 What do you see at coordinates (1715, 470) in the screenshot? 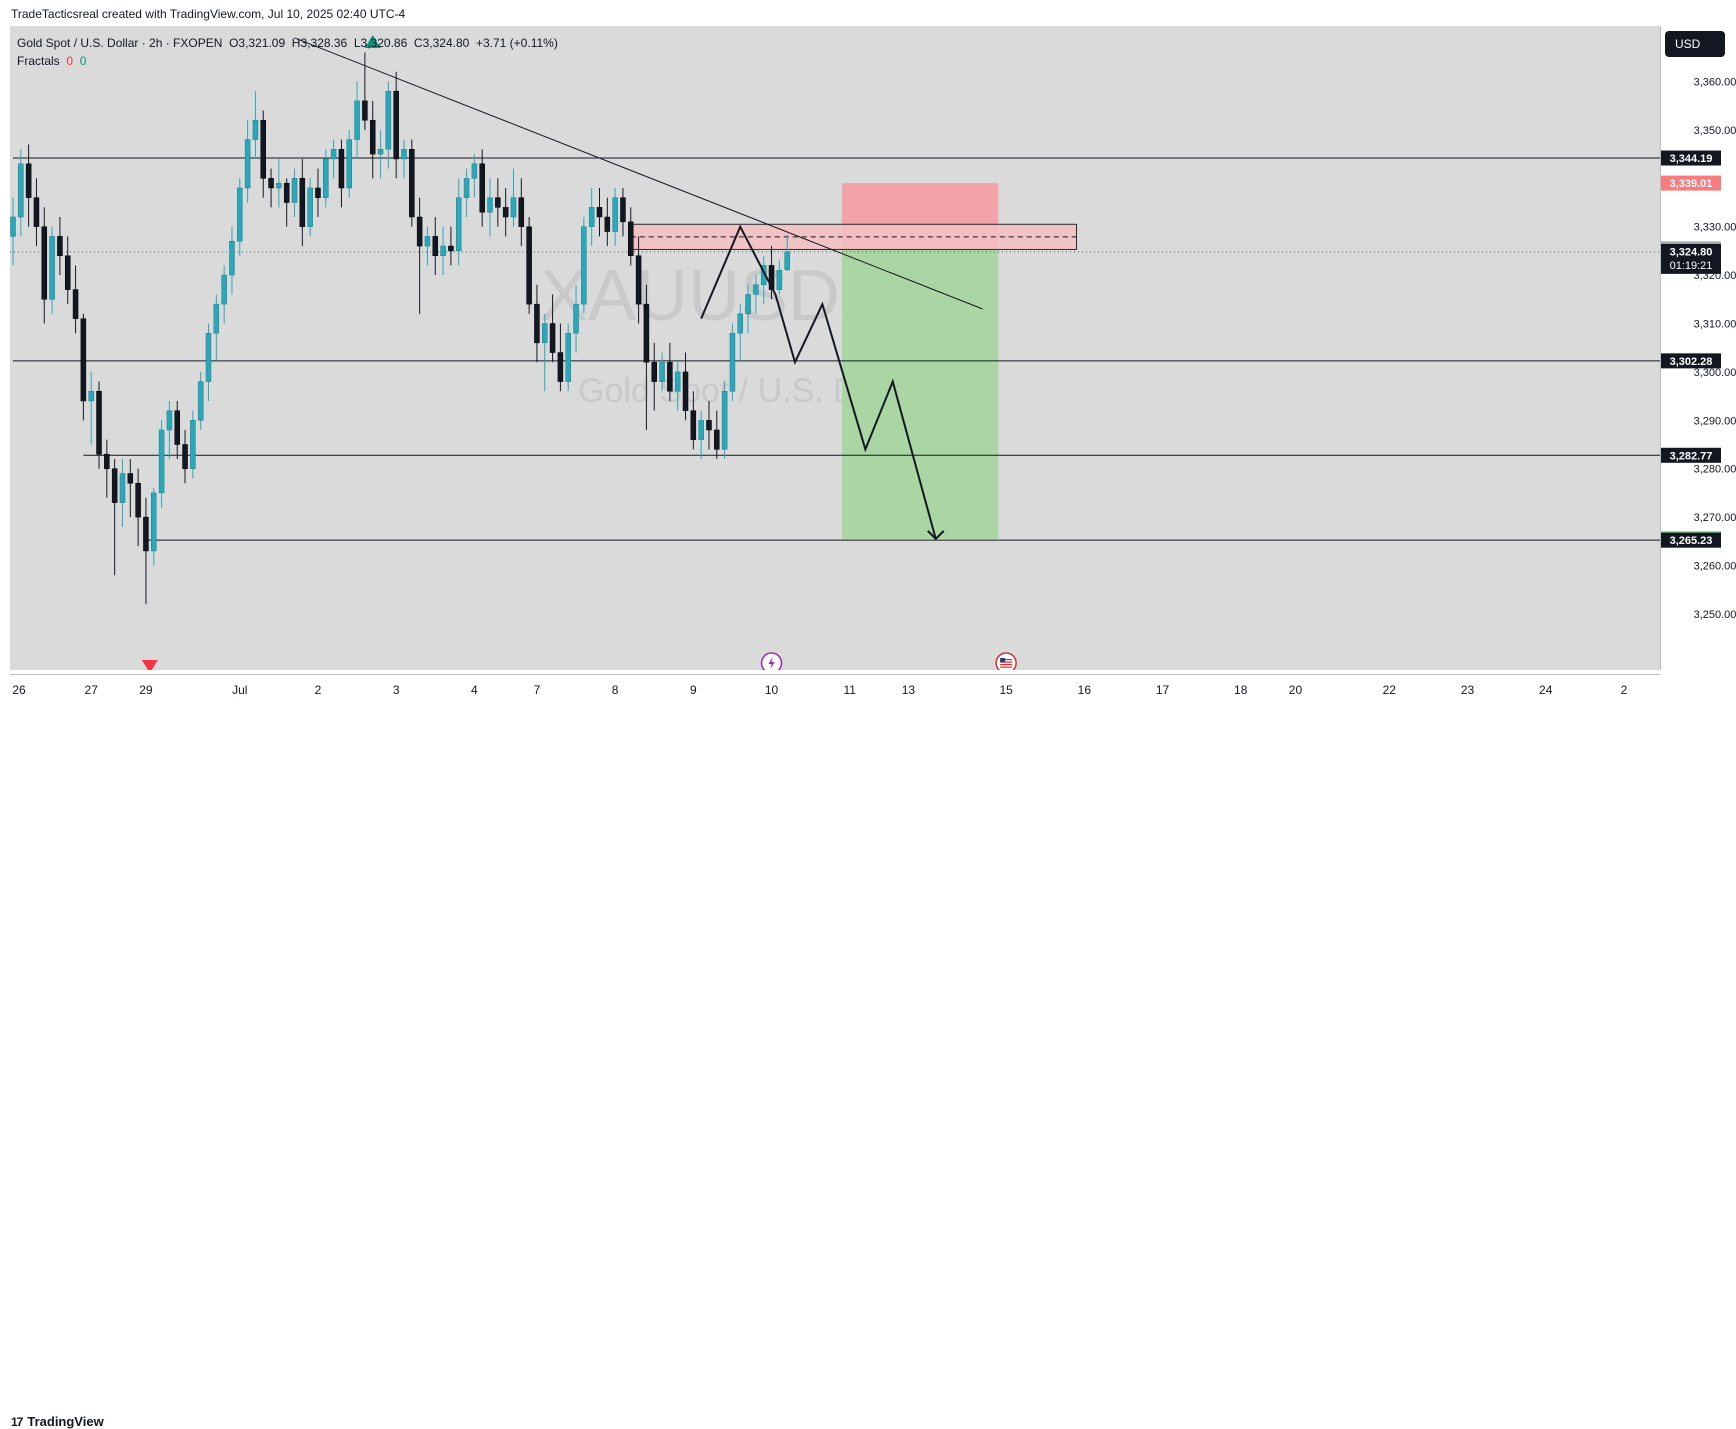
I see `y-tick-label: 3,280.00` at bounding box center [1715, 470].